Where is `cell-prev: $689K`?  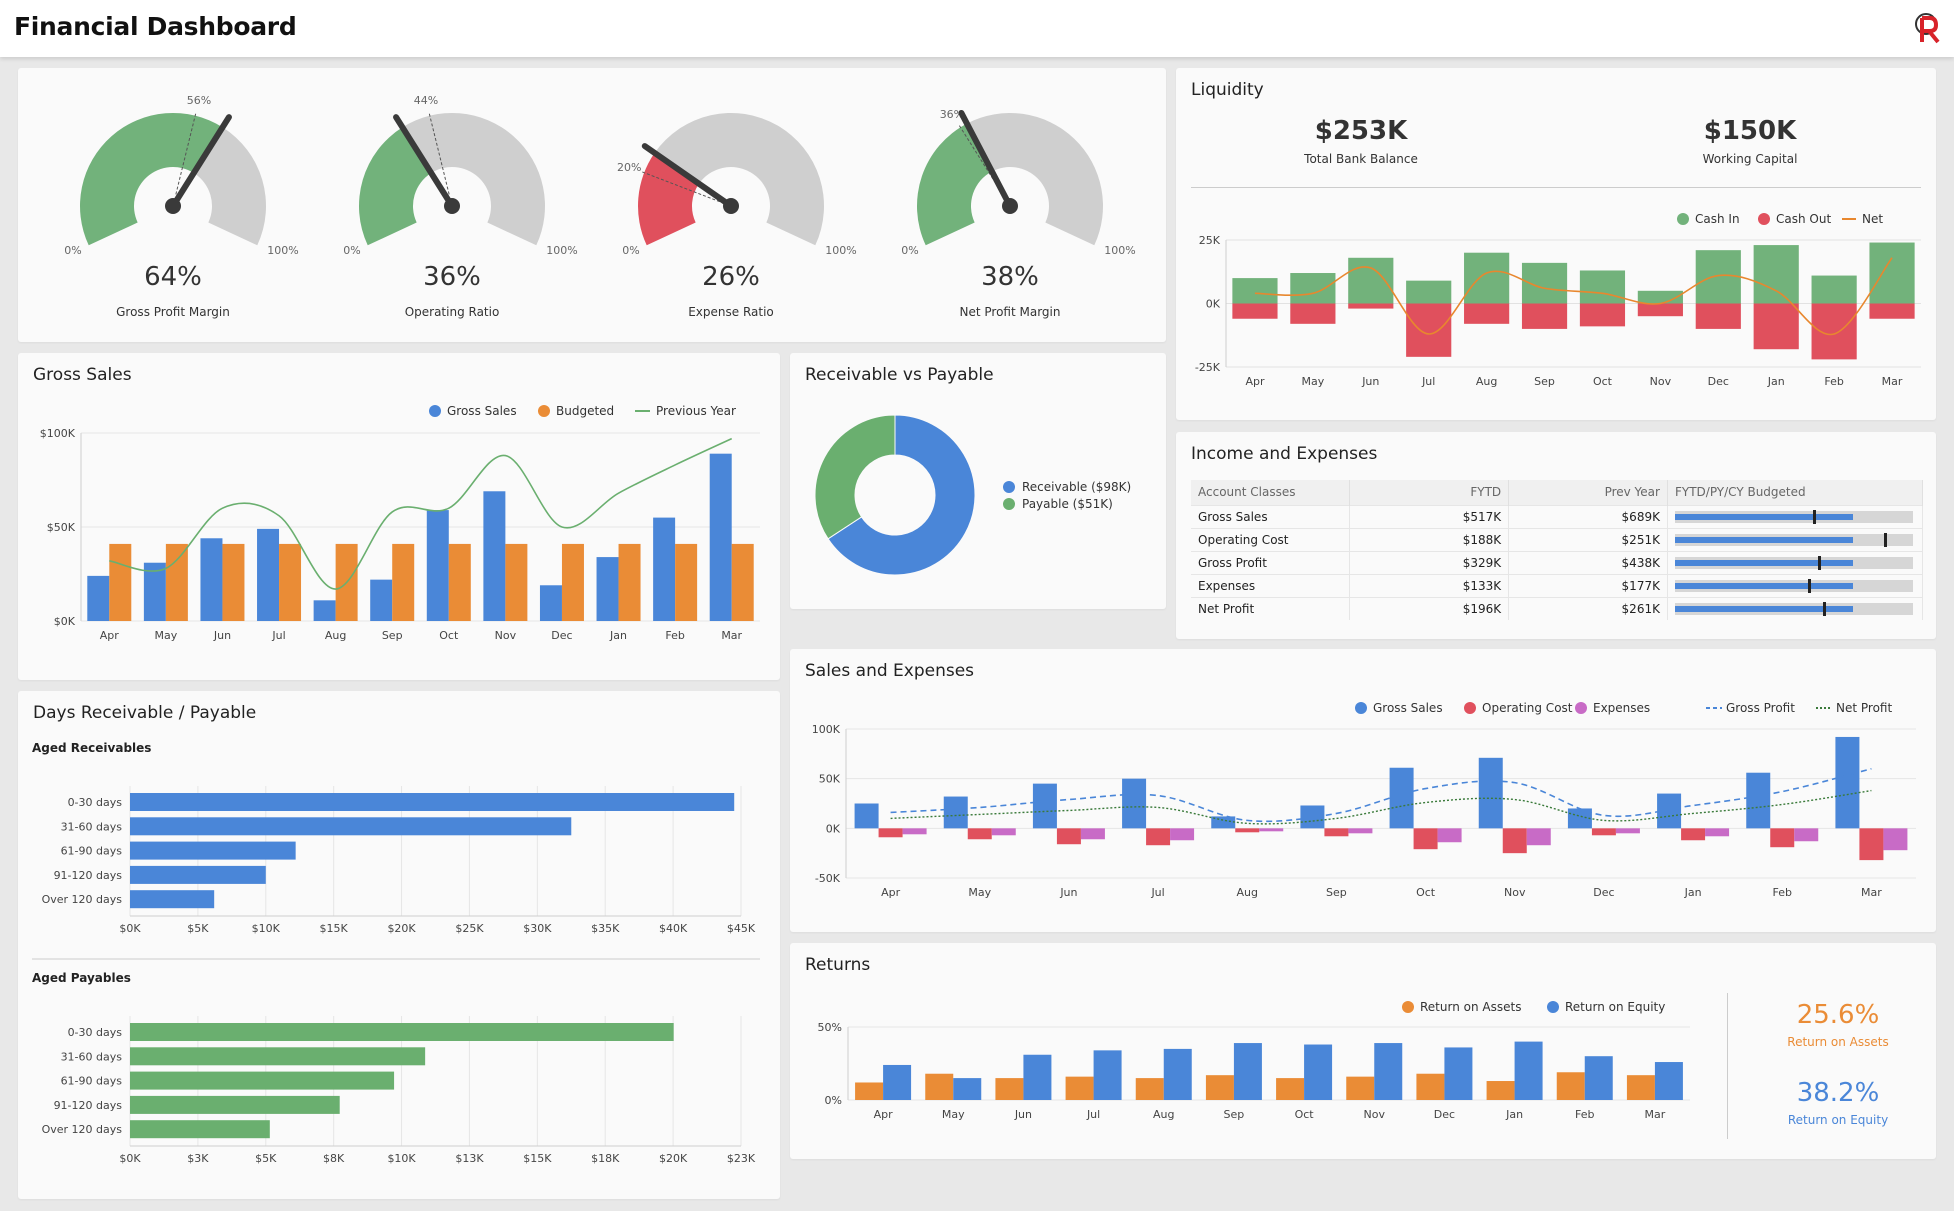 cell-prev: $689K is located at coordinates (1588, 516).